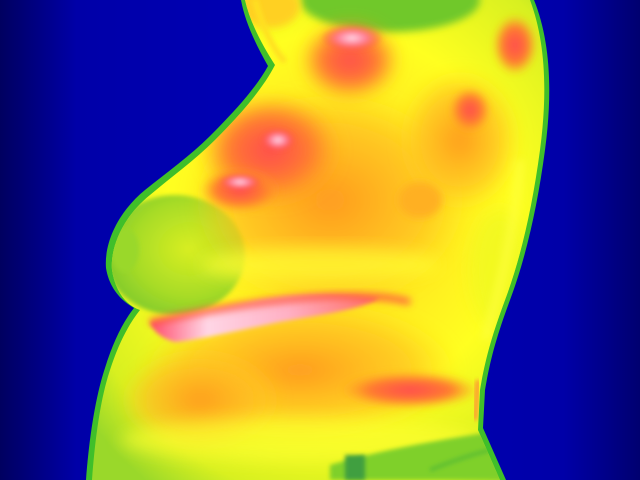 The width and height of the screenshot is (640, 480). Describe the element at coordinates (352, 38) in the screenshot. I see `hot-spot-neck` at that location.